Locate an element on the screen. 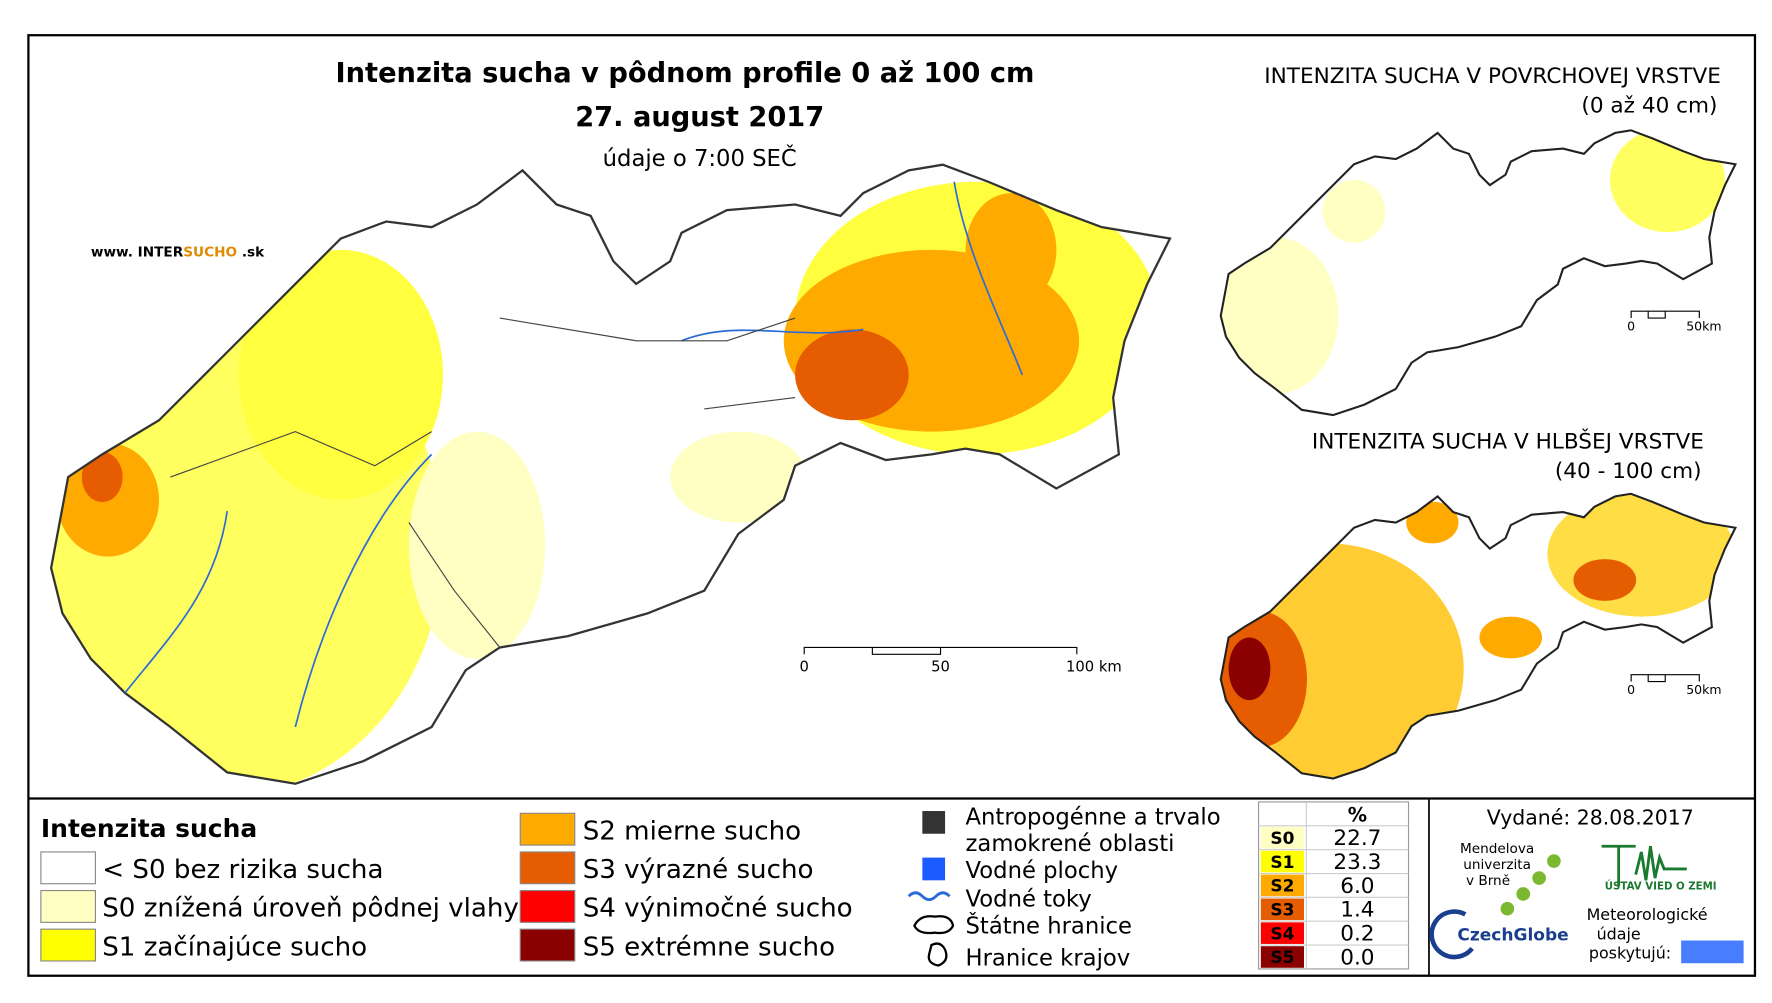 The image size is (1772, 1003). website: www. INTERSUCHO .sk is located at coordinates (178, 253).